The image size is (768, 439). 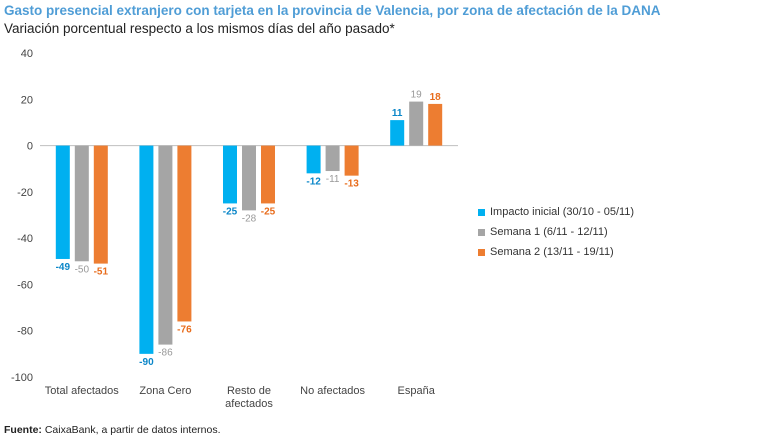 What do you see at coordinates (436, 97) in the screenshot?
I see `data-label: 18` at bounding box center [436, 97].